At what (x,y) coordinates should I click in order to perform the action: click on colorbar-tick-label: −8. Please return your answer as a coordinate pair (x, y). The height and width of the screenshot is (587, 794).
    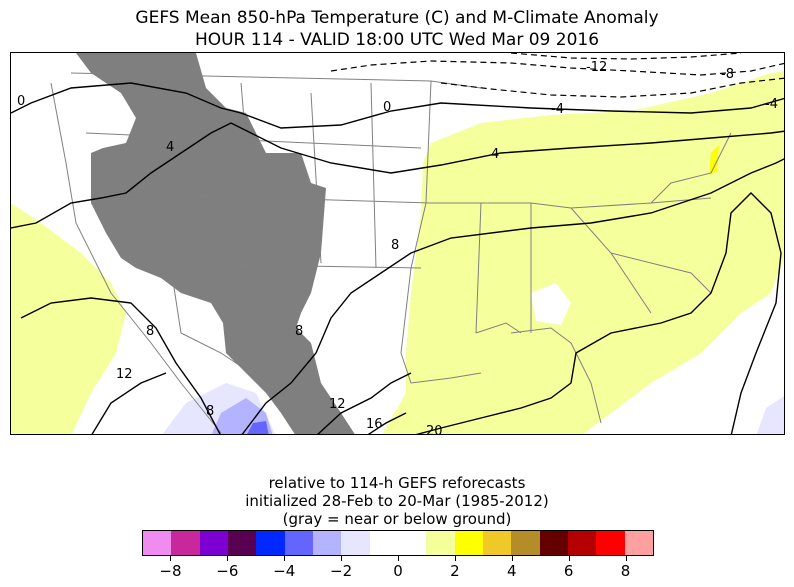
    Looking at the image, I should click on (170, 571).